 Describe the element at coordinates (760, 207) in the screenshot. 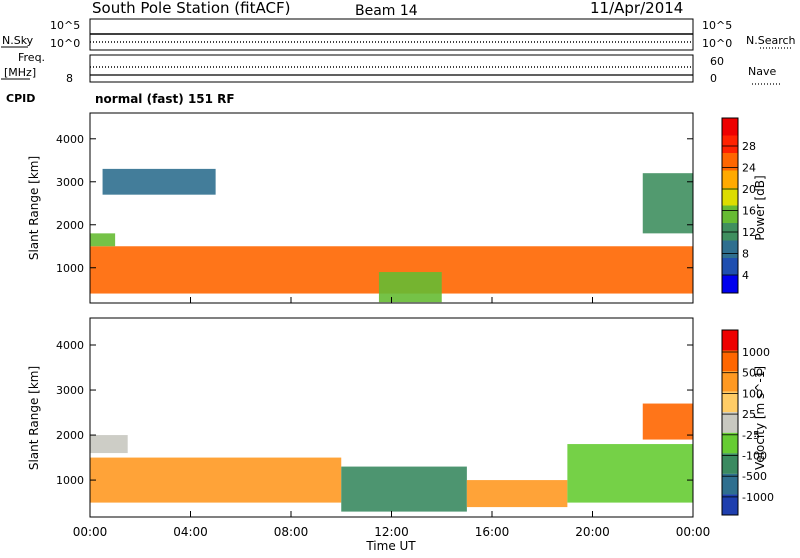

I see `power-colorbar-label: Power [dB]` at that location.